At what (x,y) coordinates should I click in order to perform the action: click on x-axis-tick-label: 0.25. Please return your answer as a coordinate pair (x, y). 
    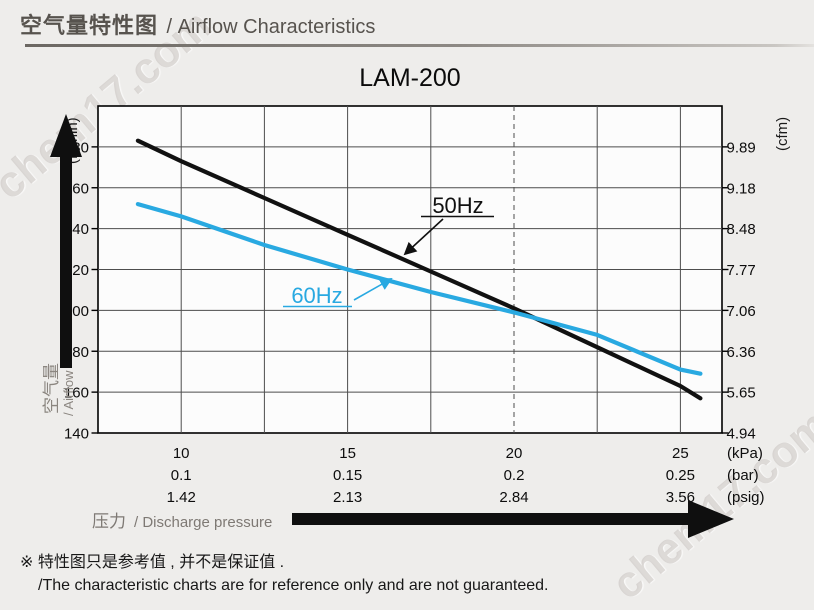
    Looking at the image, I should click on (680, 475).